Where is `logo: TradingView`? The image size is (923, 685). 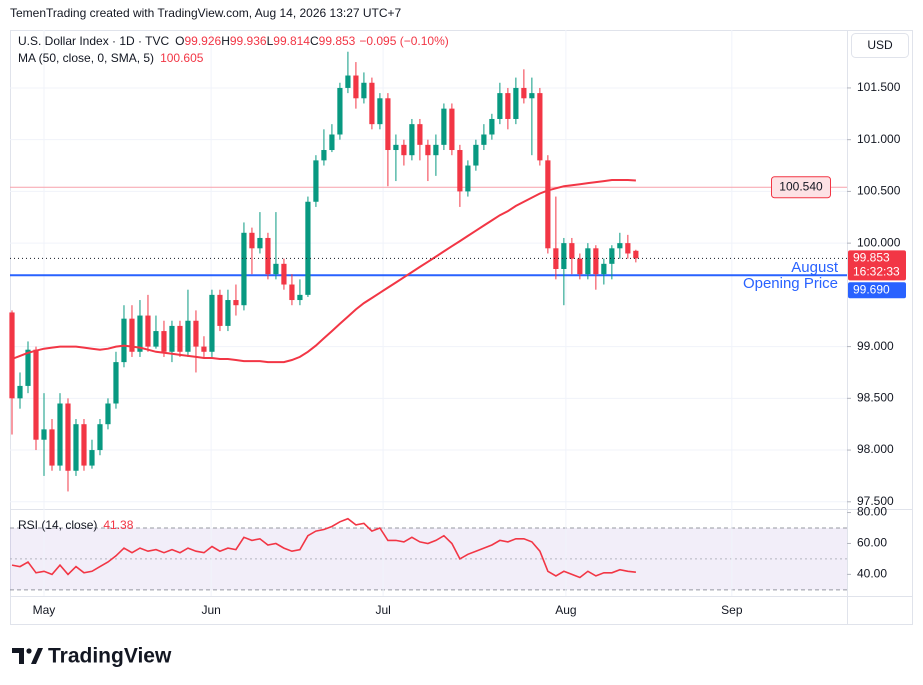
logo: TradingView is located at coordinates (92, 656).